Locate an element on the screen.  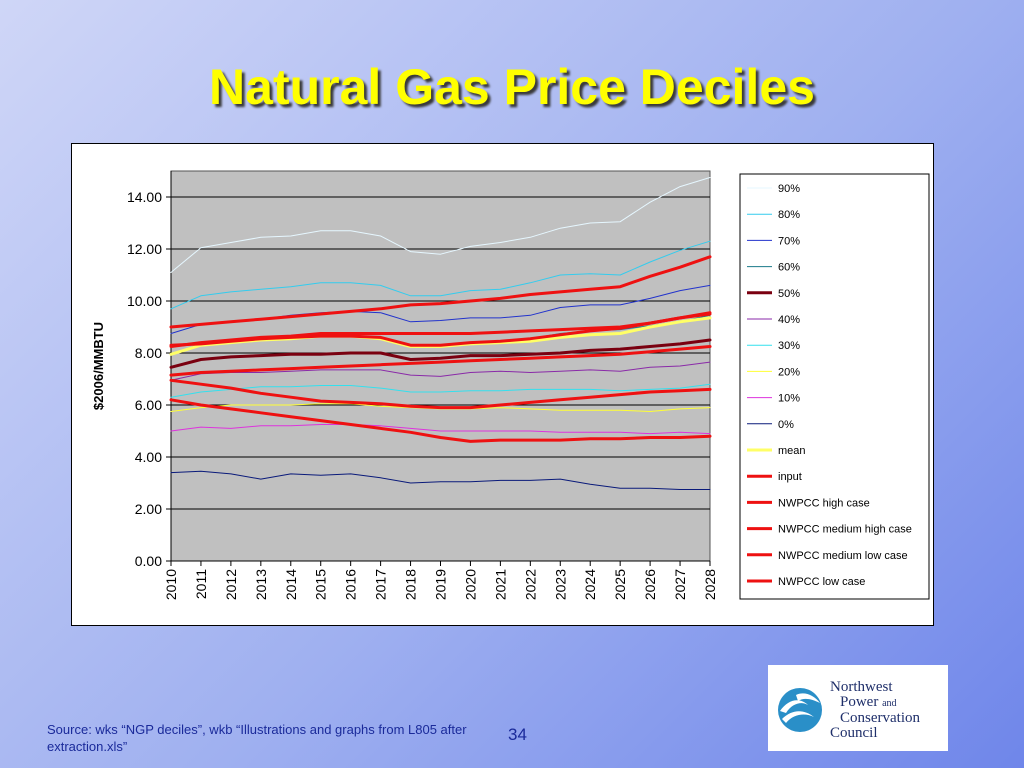
logo-line-2: Power is located at coordinates (859, 702).